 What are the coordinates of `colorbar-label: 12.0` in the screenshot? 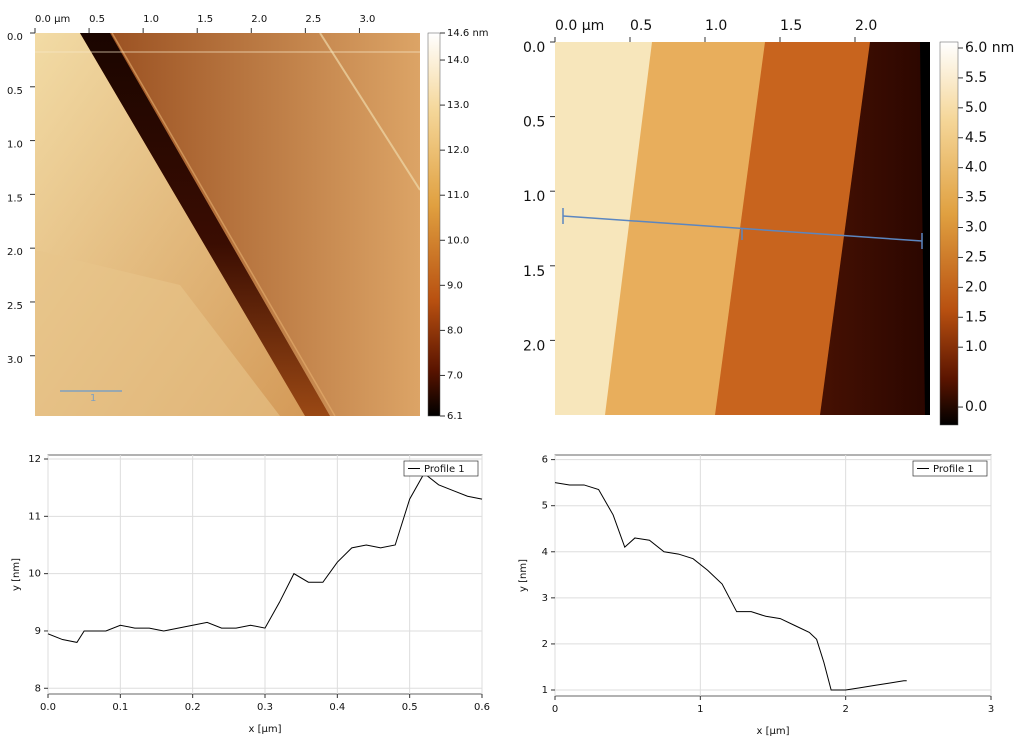 It's located at (458, 150).